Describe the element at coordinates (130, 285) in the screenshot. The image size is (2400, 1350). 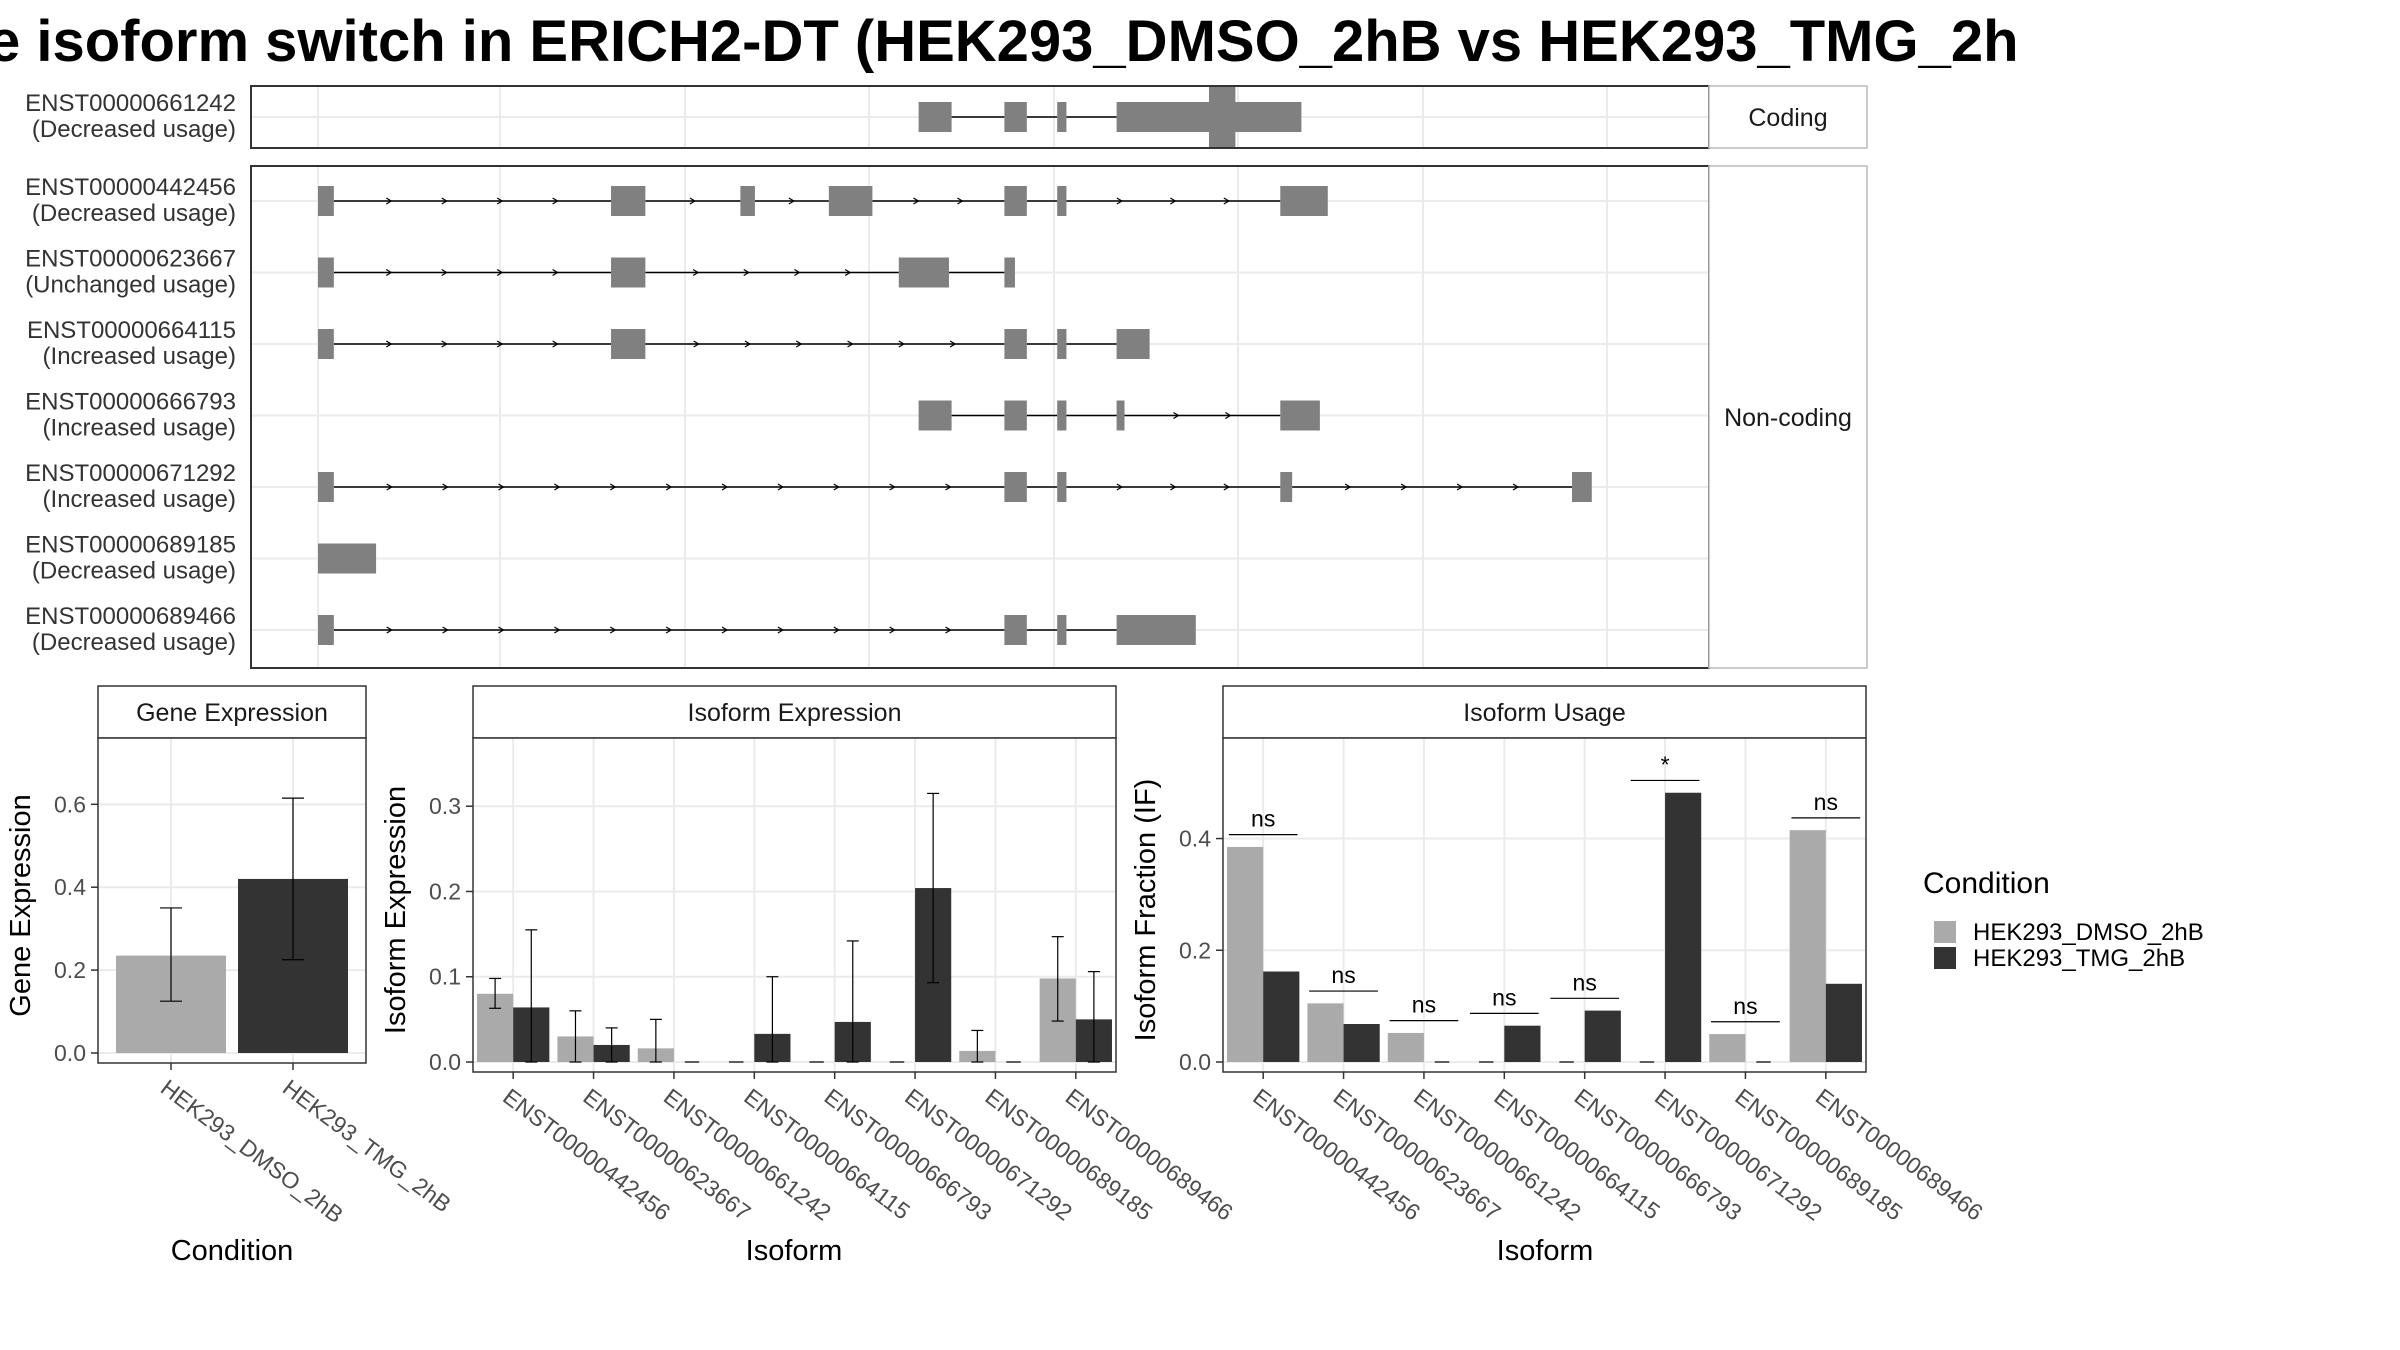
I see `transcript-usage-label: (Unchanged usage)` at that location.